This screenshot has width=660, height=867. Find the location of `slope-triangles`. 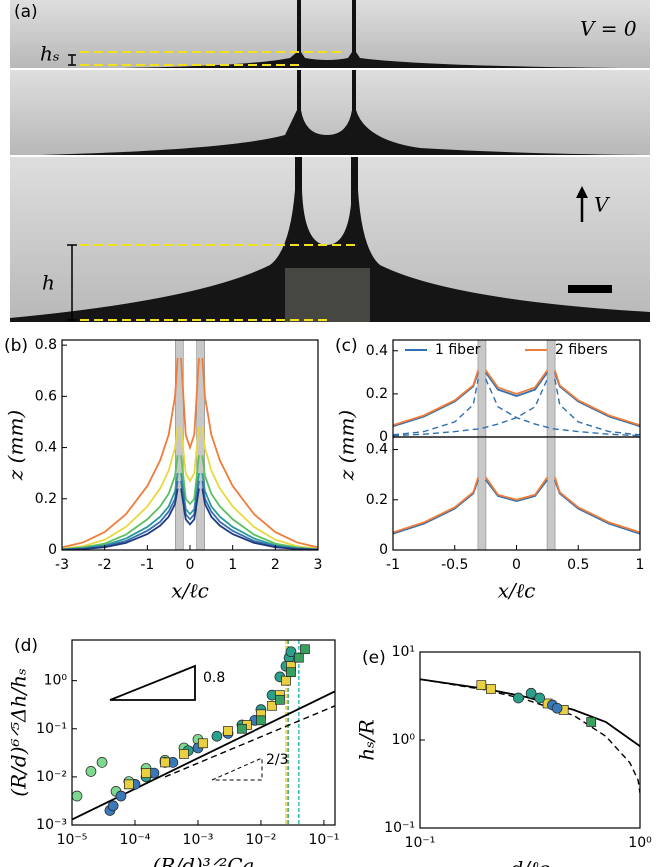

slope-triangles is located at coordinates (186, 722).